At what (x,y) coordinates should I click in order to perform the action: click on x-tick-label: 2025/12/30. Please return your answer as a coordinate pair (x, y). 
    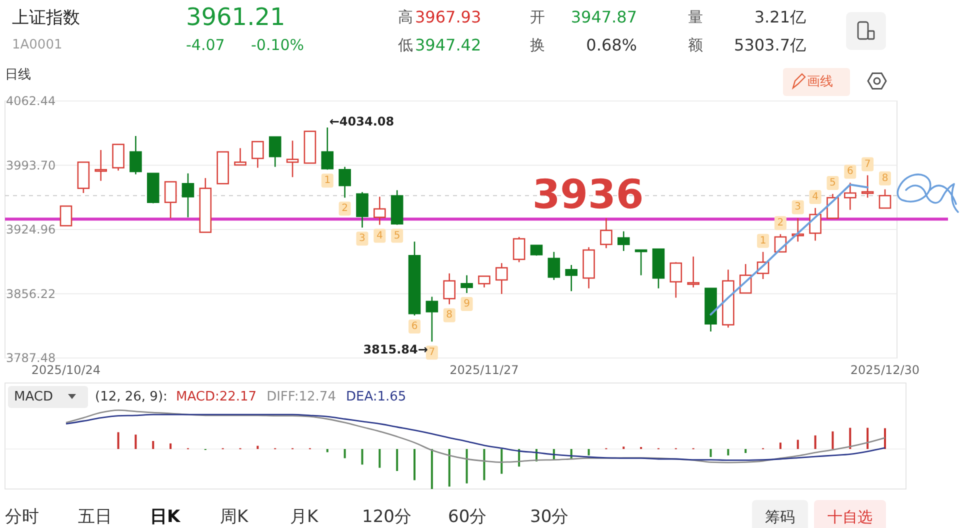
    Looking at the image, I should click on (885, 370).